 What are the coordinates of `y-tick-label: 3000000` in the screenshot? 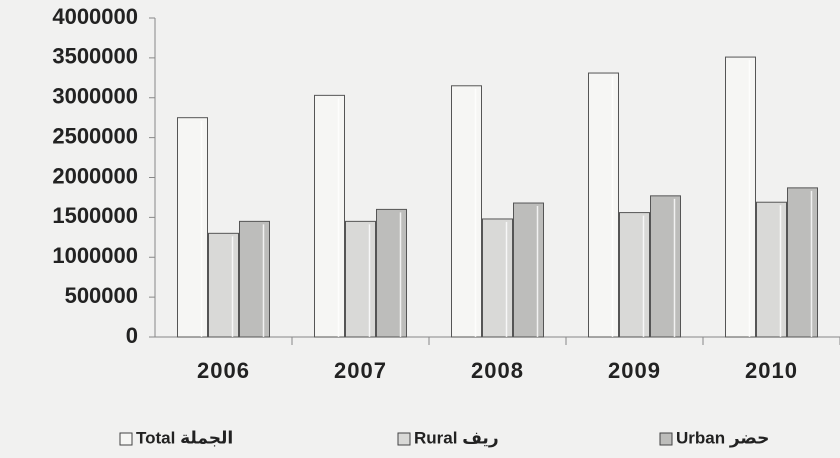 It's located at (95, 96).